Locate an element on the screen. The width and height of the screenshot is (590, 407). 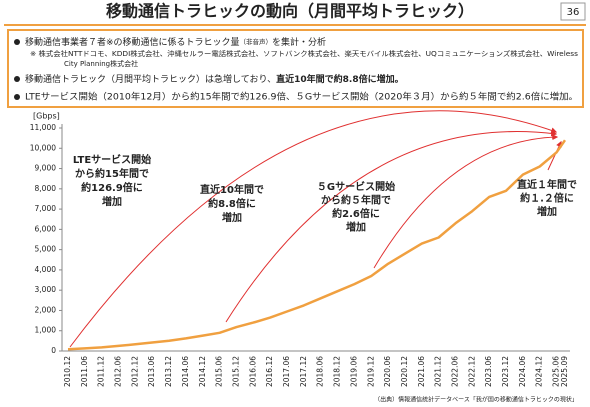
x-tick-label: 2023.06 is located at coordinates (488, 371).